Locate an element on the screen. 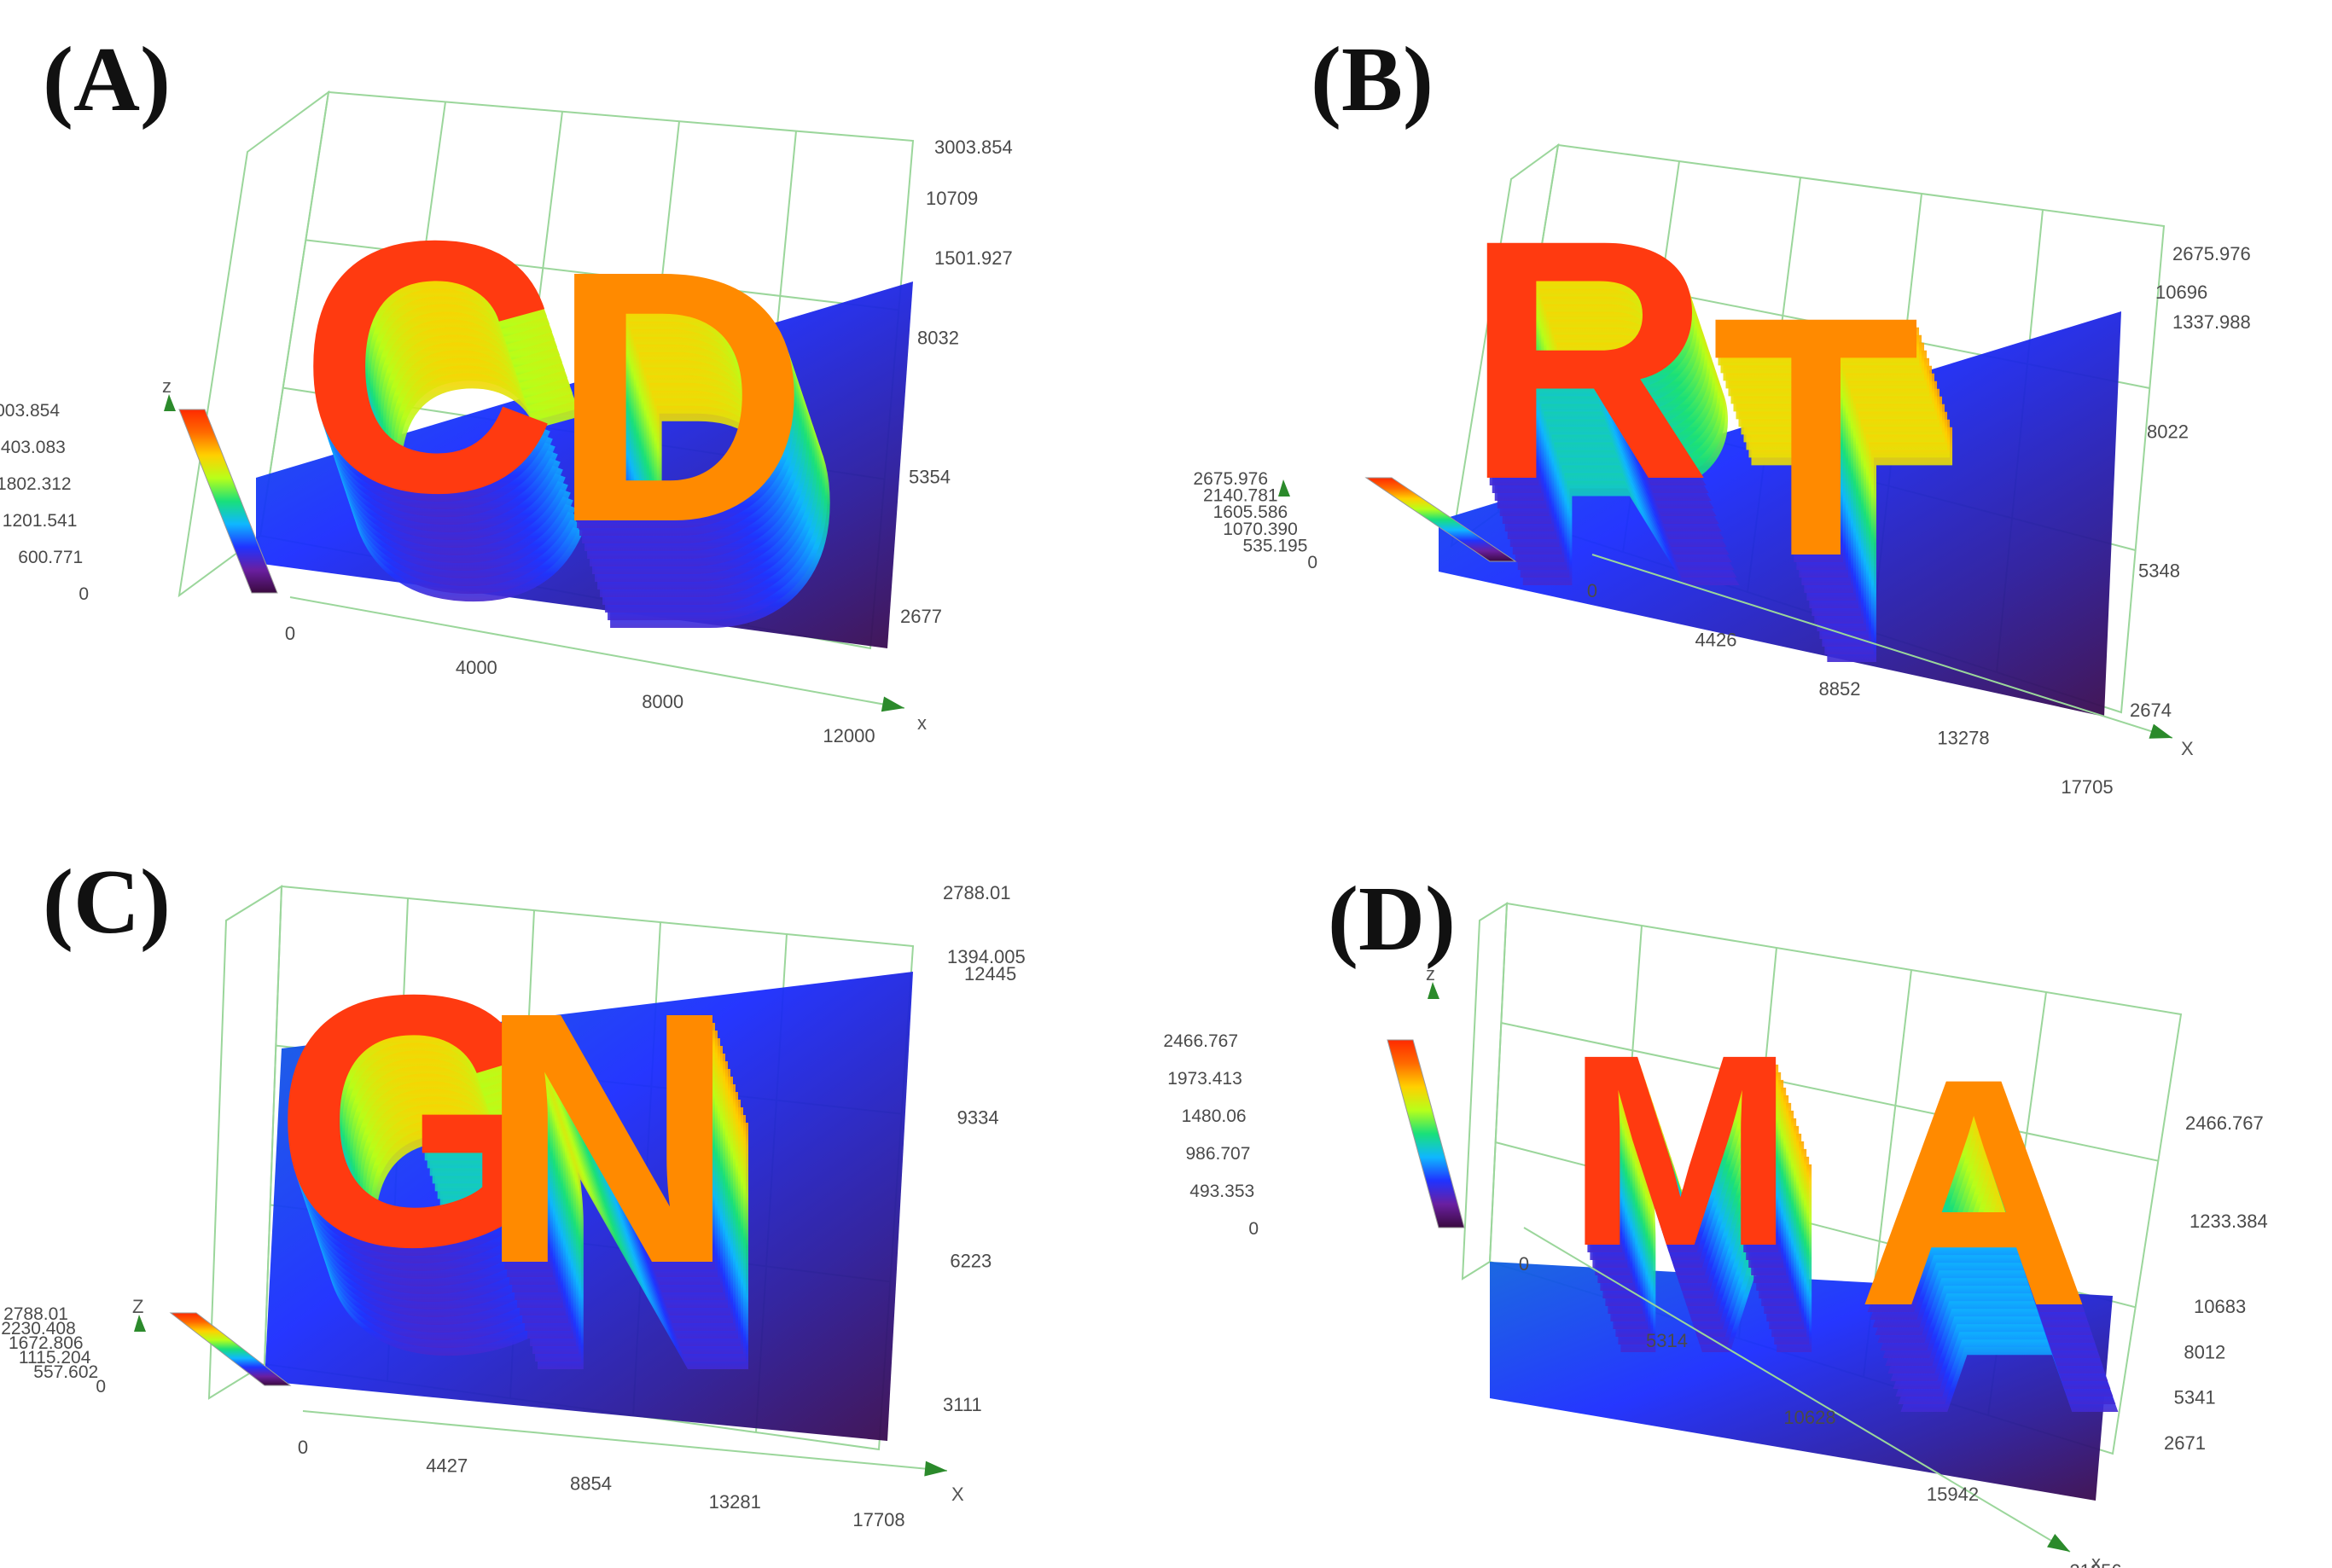 This screenshot has height=1568, width=2332. y-tick-label: 8022 is located at coordinates (2168, 431).